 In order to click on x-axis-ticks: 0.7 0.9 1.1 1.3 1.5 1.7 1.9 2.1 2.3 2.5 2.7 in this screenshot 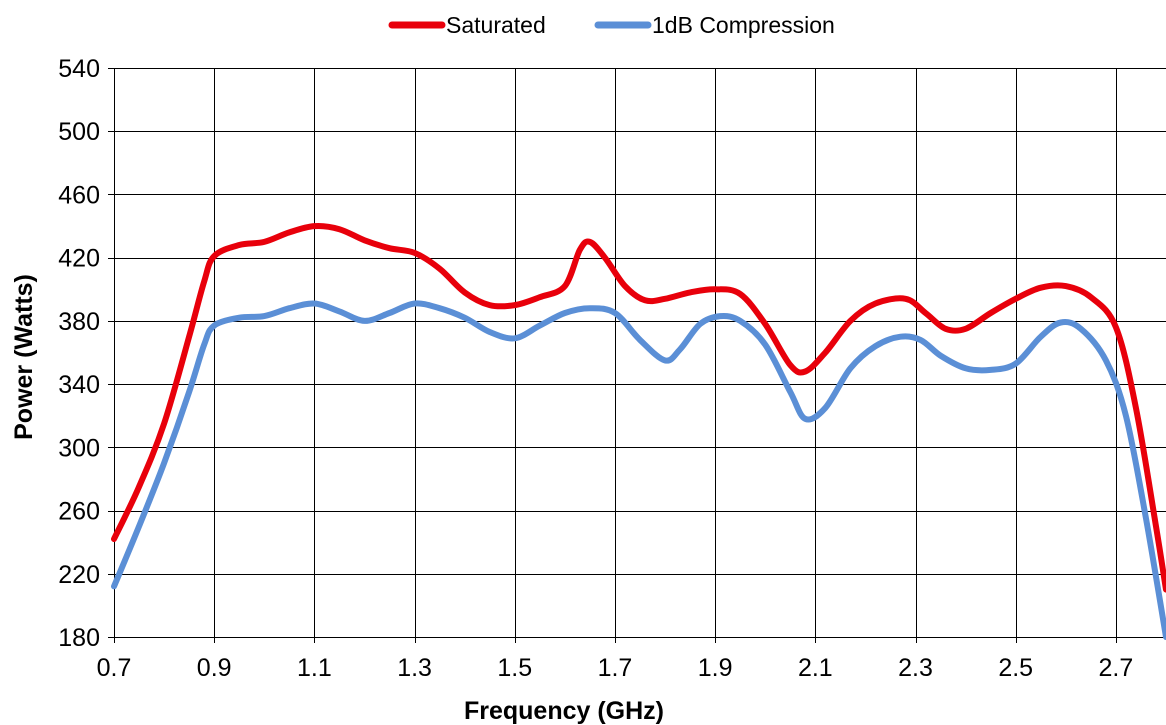, I will do `click(615, 668)`.